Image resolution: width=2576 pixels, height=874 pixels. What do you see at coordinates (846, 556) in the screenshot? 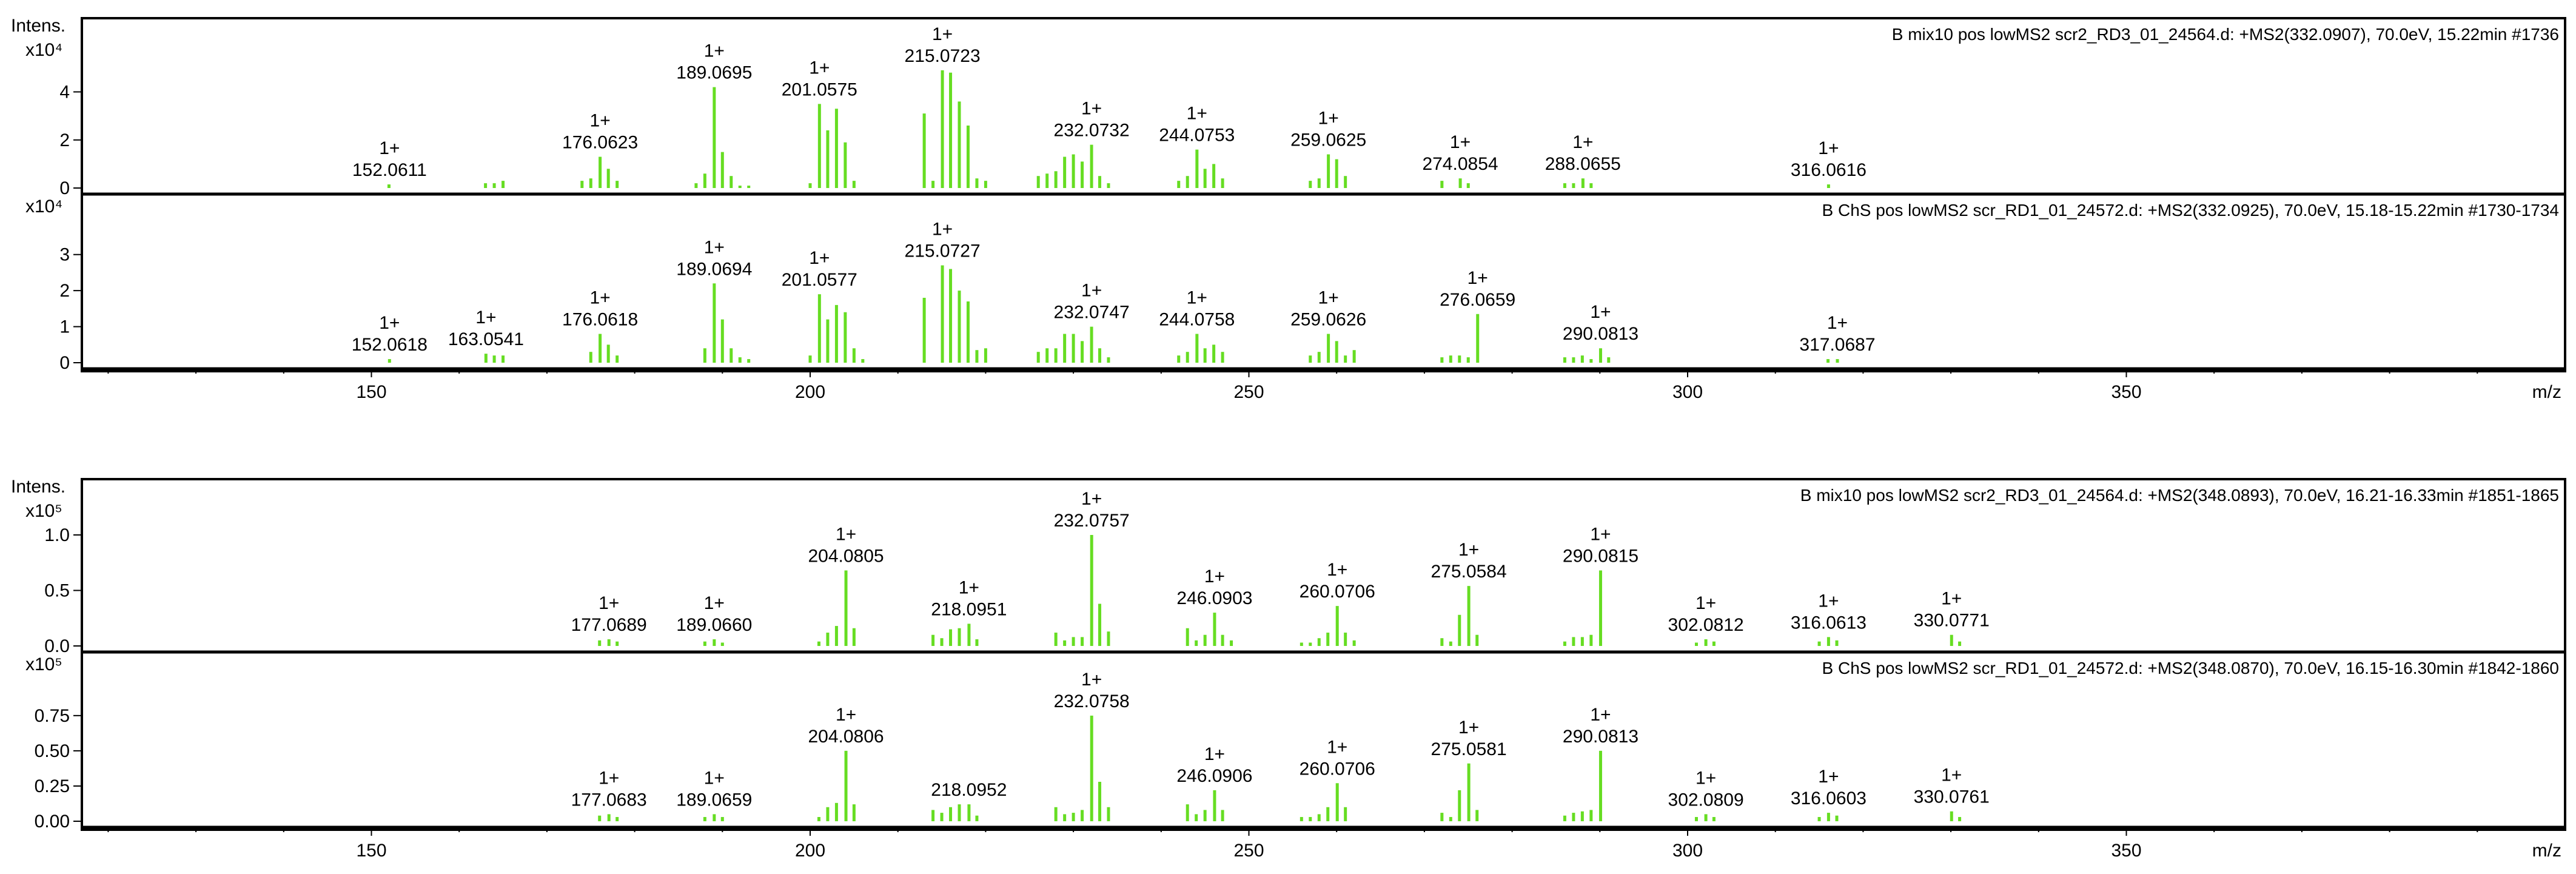
I see `peak-mz-label: 204.0805` at bounding box center [846, 556].